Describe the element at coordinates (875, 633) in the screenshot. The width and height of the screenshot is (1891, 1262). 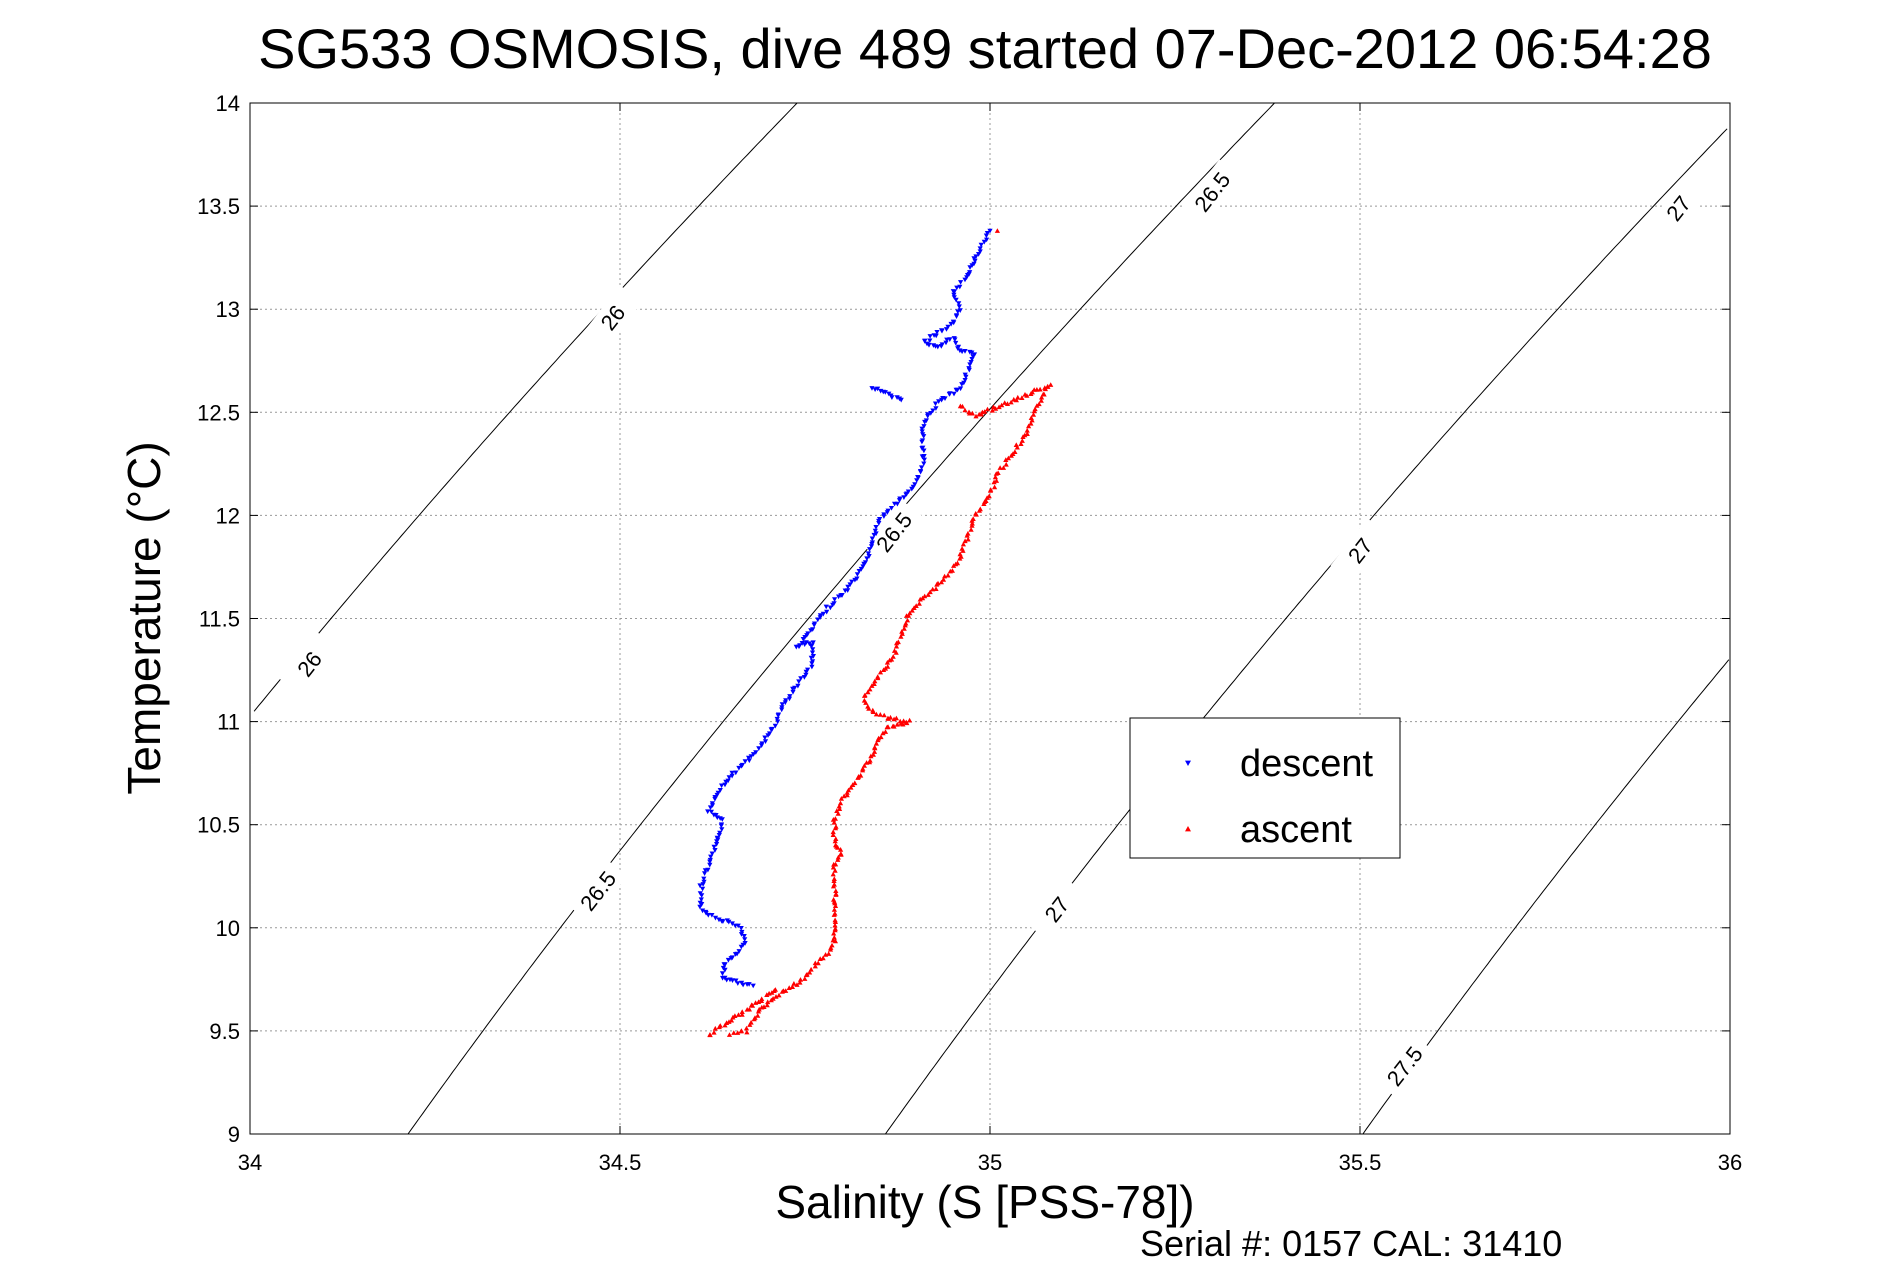
I see `data-points` at that location.